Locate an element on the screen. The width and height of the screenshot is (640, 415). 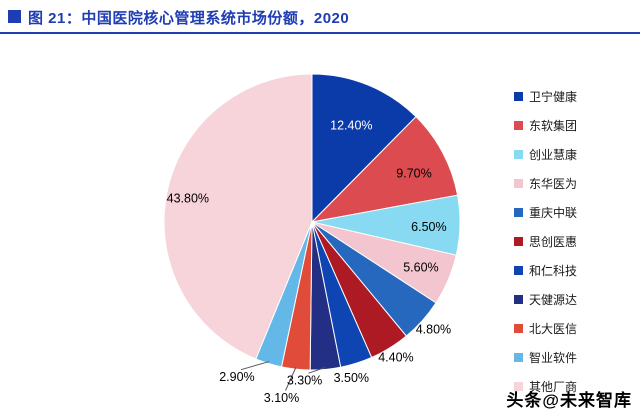
legend-item: 东华医为 is located at coordinates (545, 183).